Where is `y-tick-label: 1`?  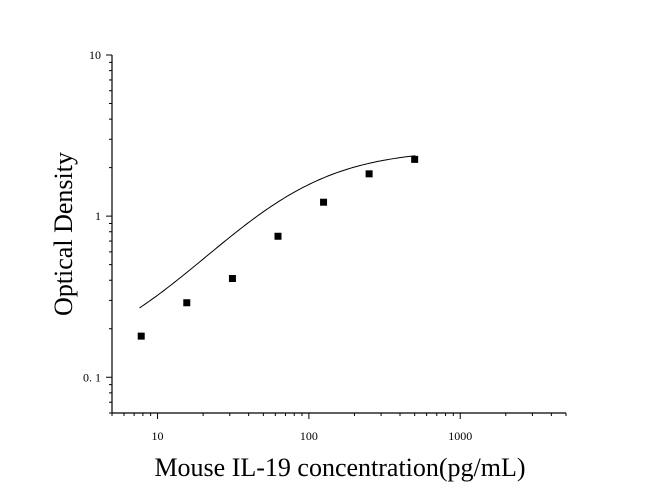 y-tick-label: 1 is located at coordinates (98, 216).